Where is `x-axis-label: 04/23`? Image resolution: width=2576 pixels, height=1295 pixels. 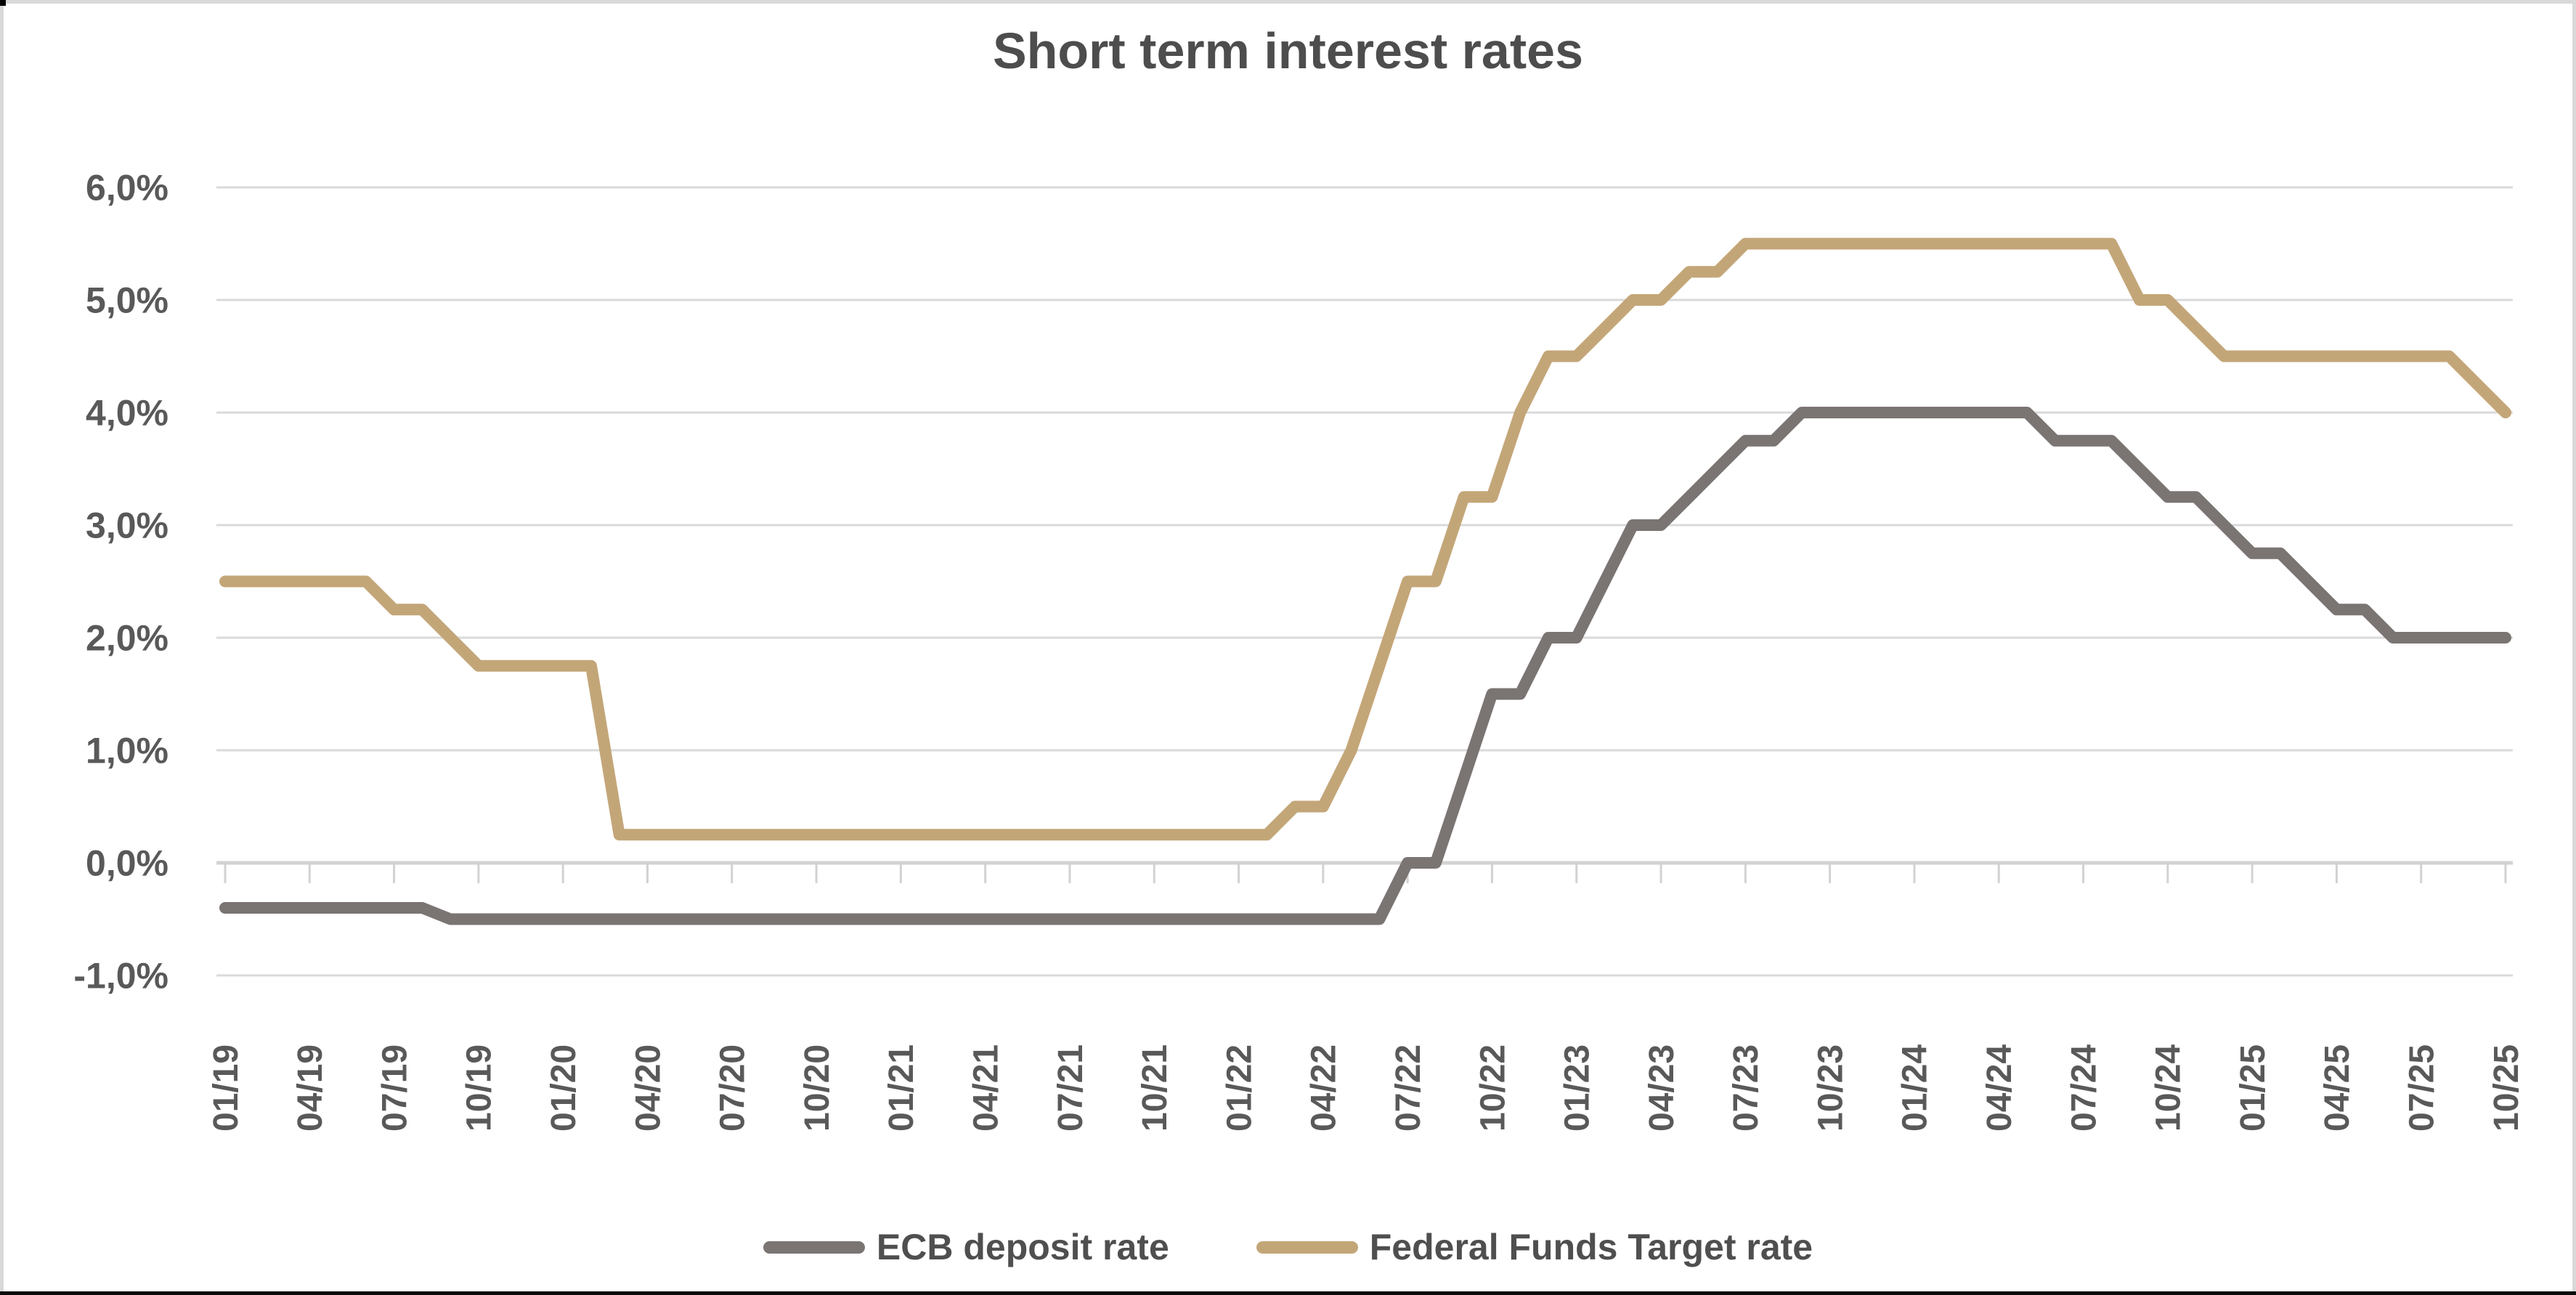
x-axis-label: 04/23 is located at coordinates (1662, 1088).